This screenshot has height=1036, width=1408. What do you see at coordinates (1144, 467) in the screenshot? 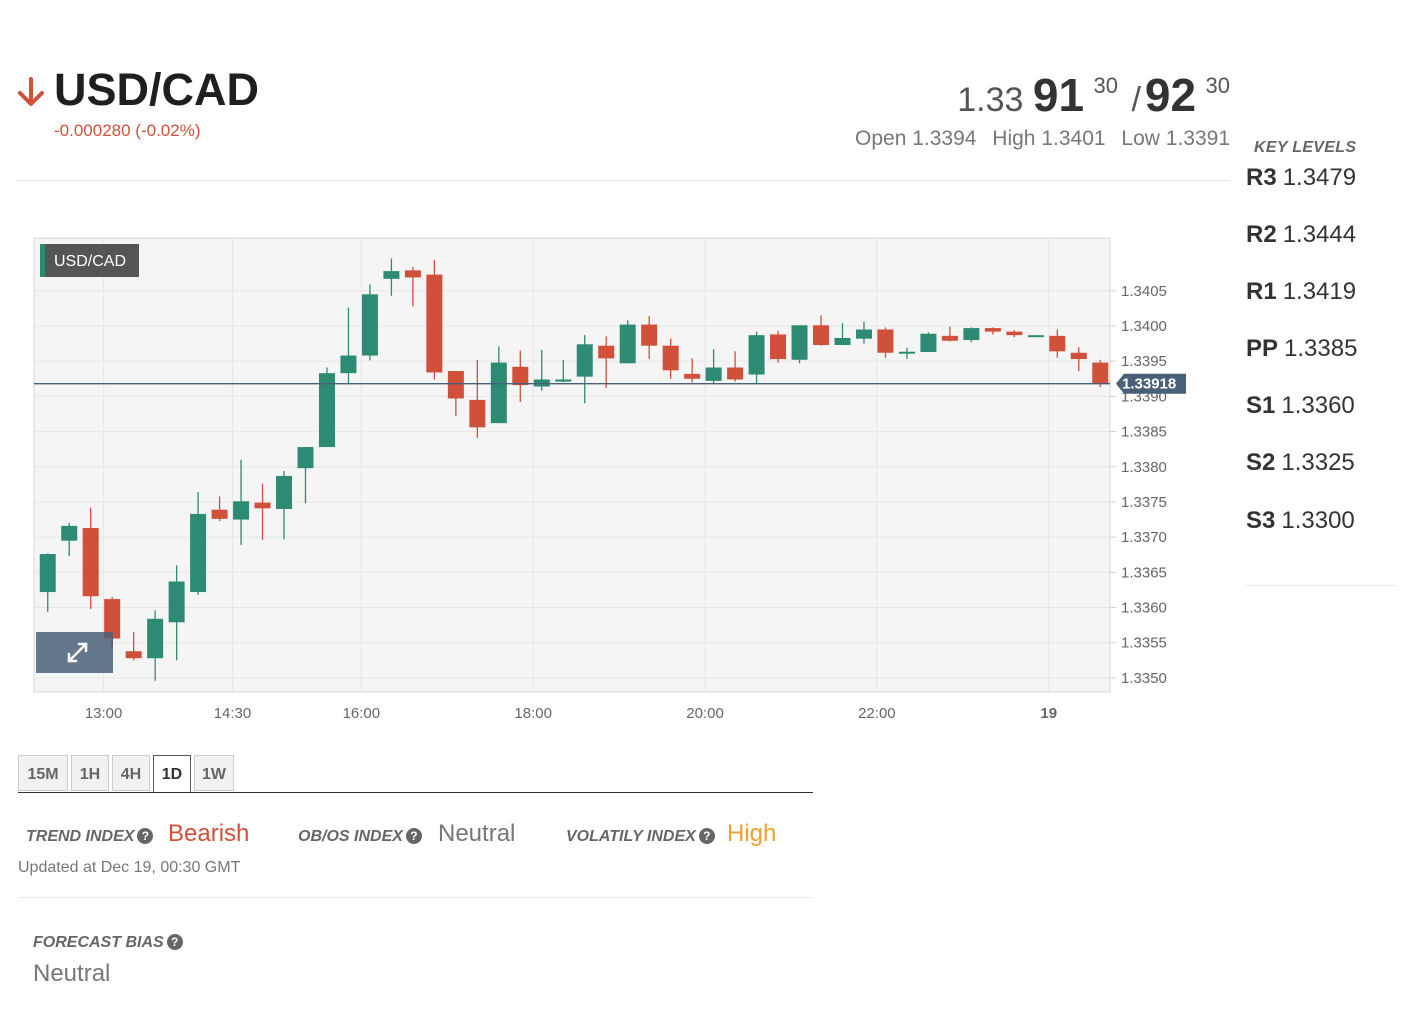
I see `y-tick-label: 1.3380` at bounding box center [1144, 467].